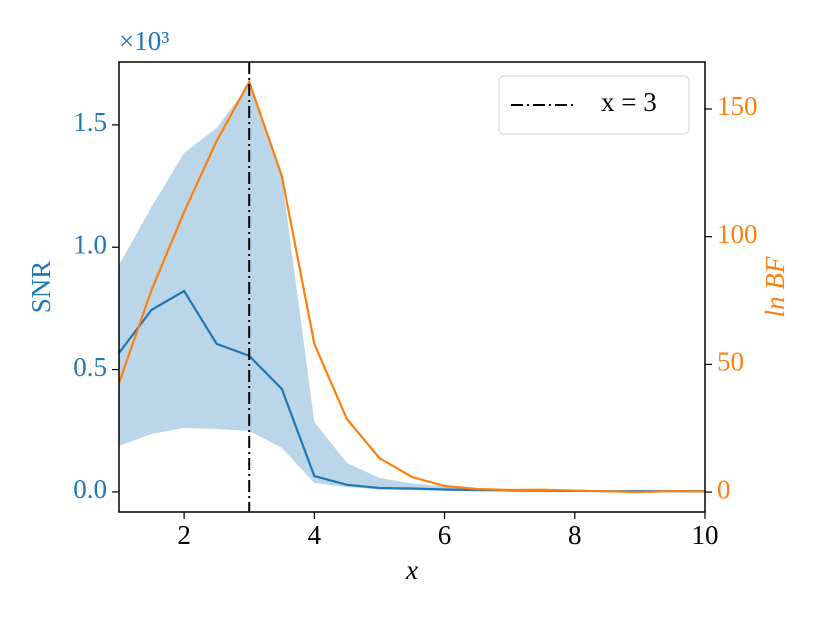  Describe the element at coordinates (90, 367) in the screenshot. I see `y-tick-label: 0.5` at that location.